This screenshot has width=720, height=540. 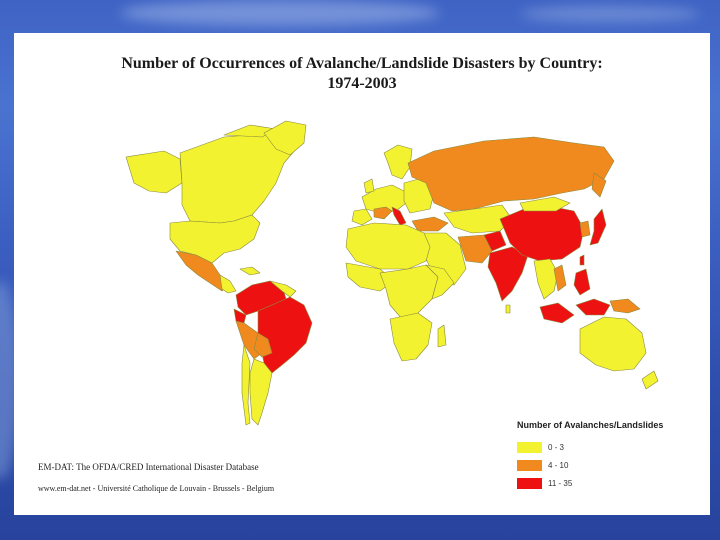 I want to click on region-chile, so click(x=246, y=385).